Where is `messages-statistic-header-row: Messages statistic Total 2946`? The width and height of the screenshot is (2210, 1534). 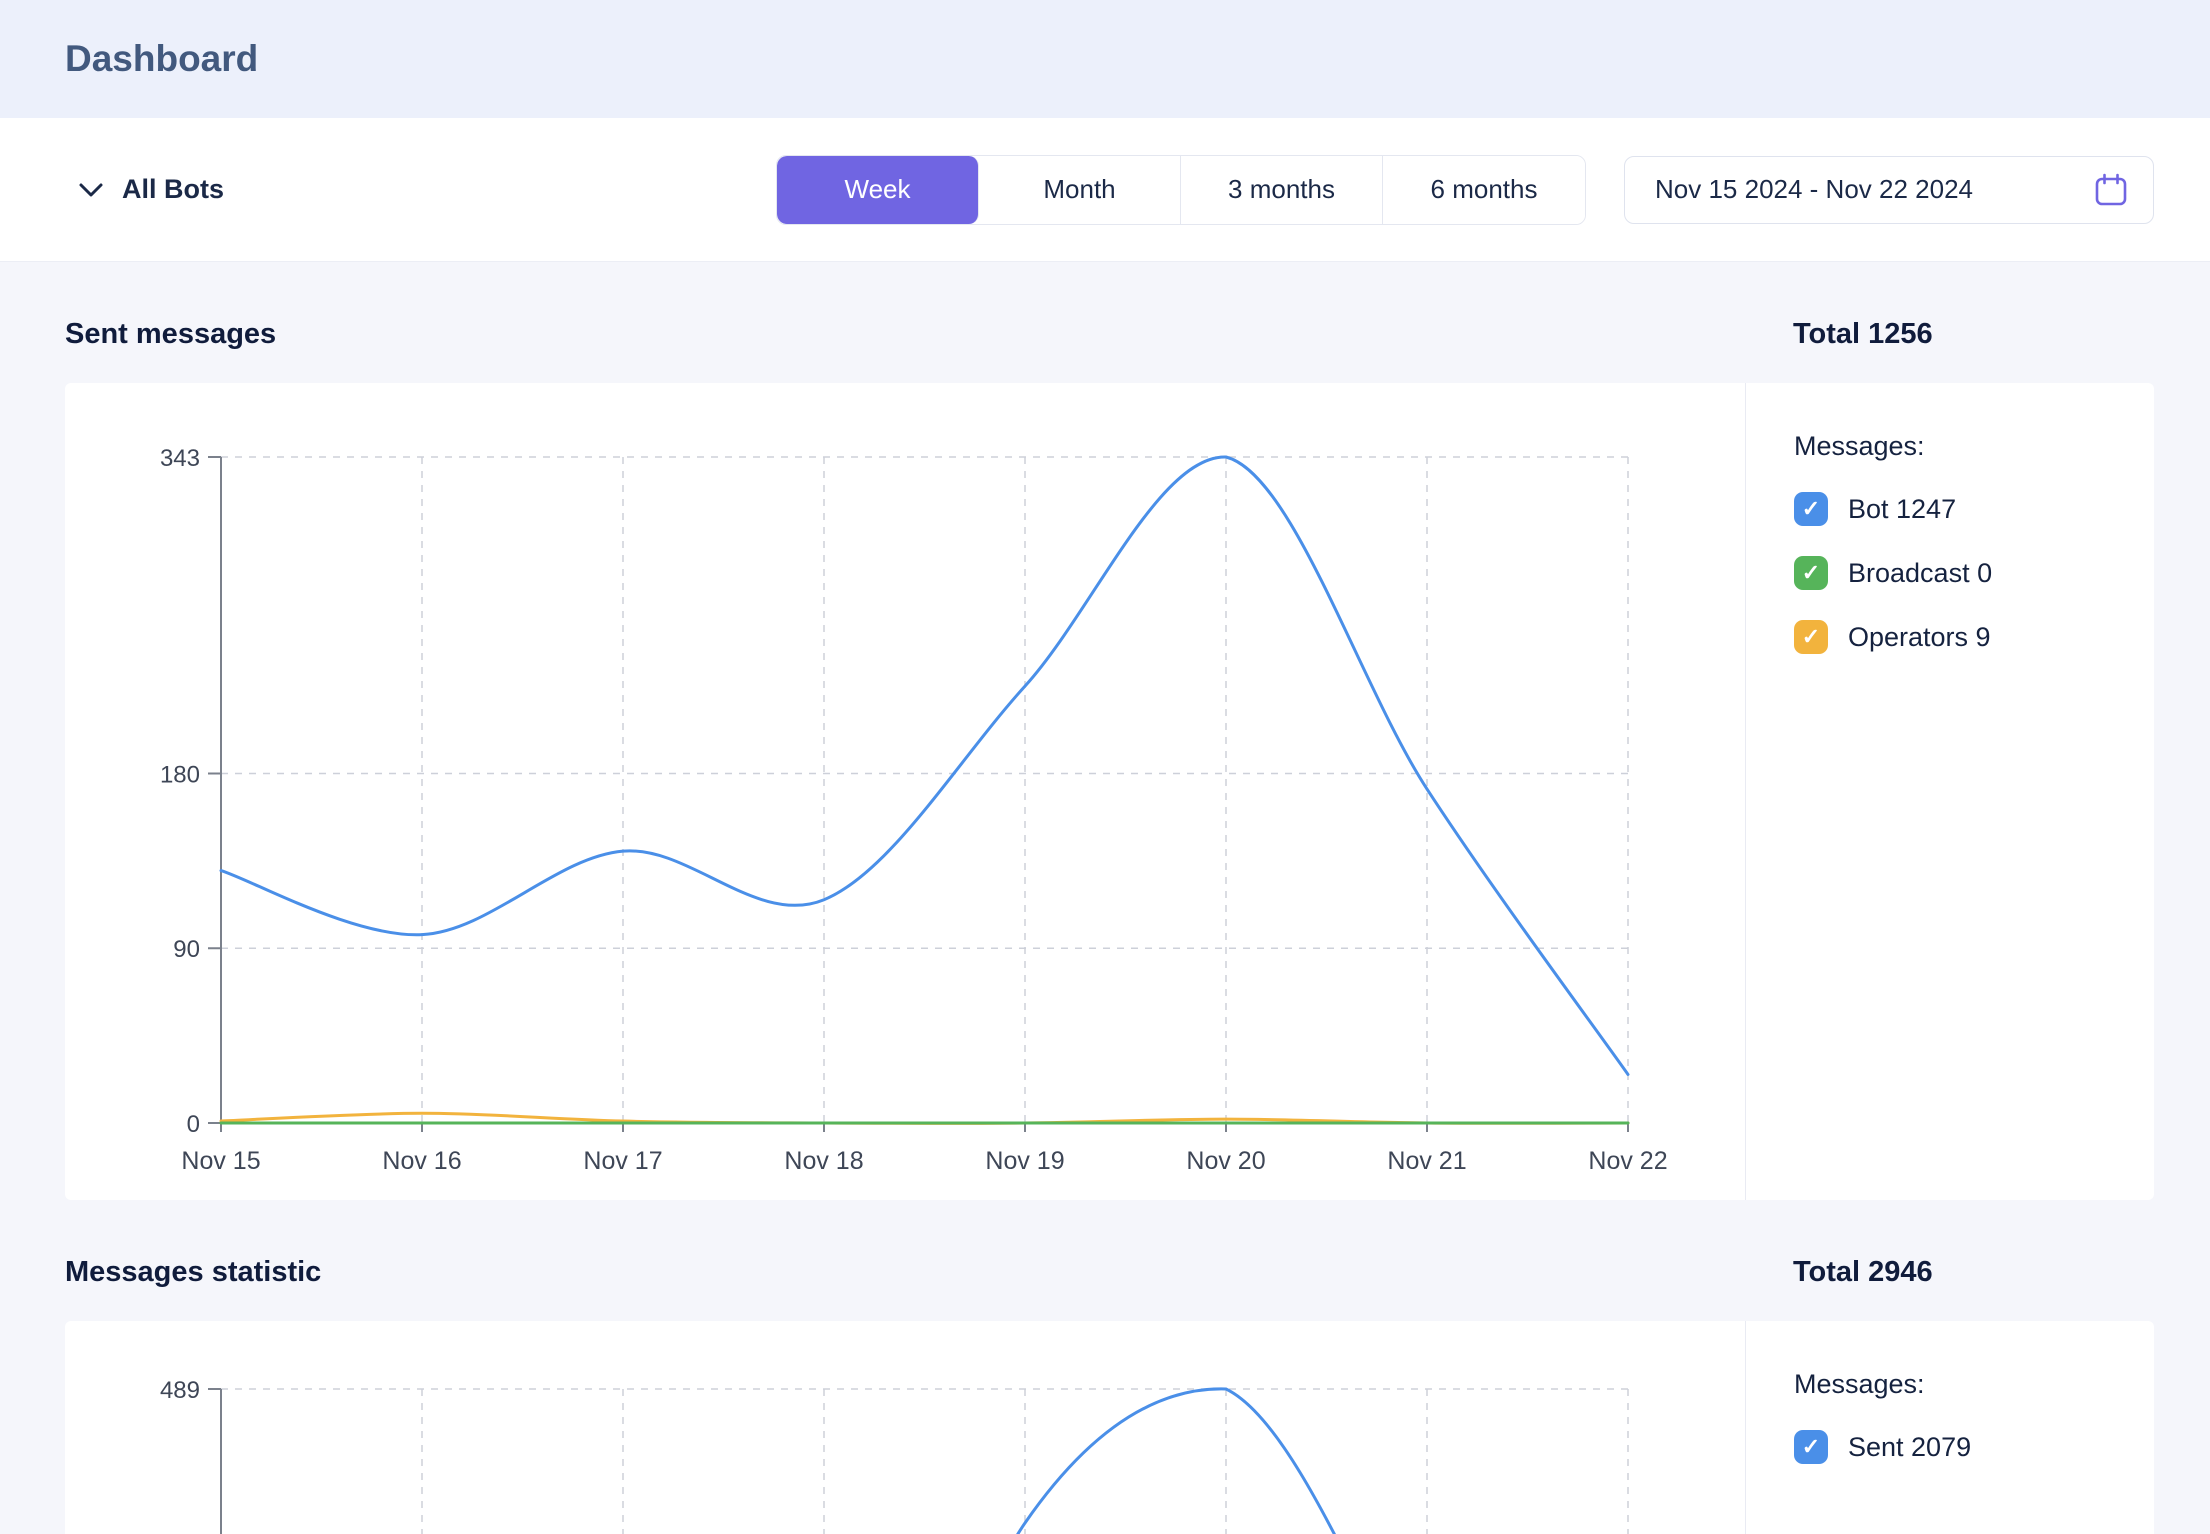 messages-statistic-header-row: Messages statistic Total 2946 is located at coordinates (1109, 1272).